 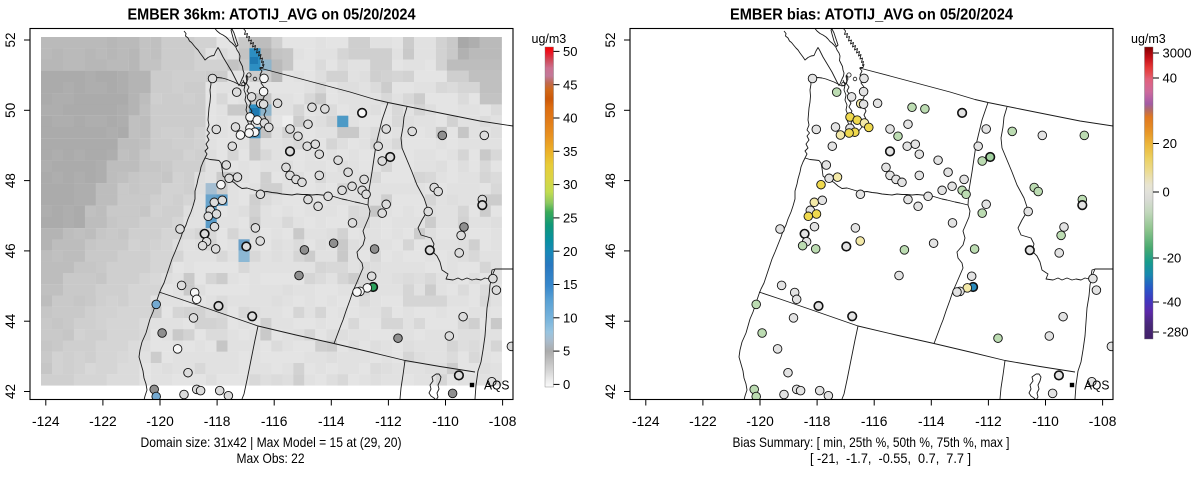 I want to click on svg-text: 5, so click(x=566, y=351).